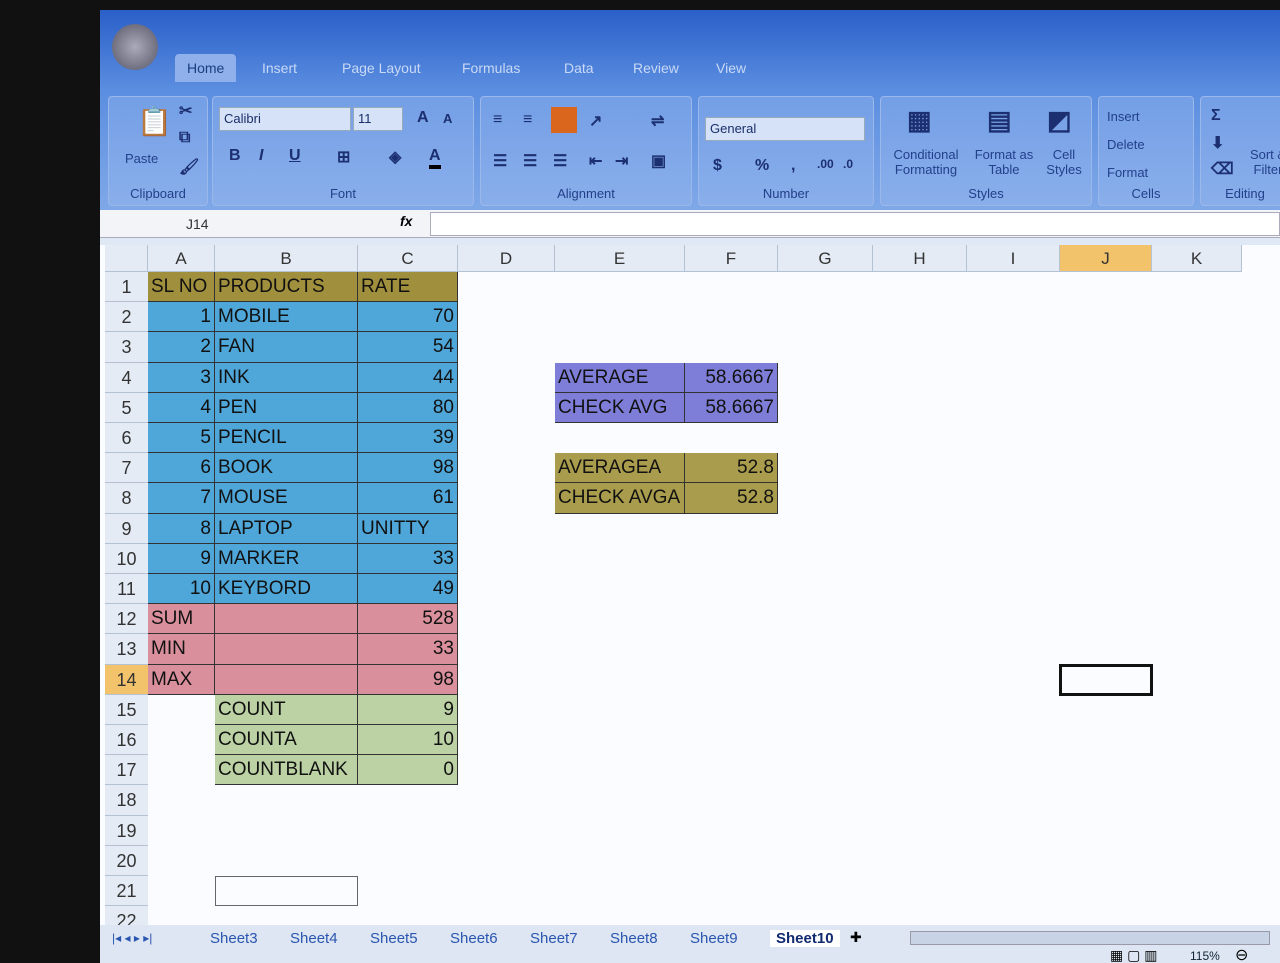  I want to click on row-header-14: 14, so click(126, 679).